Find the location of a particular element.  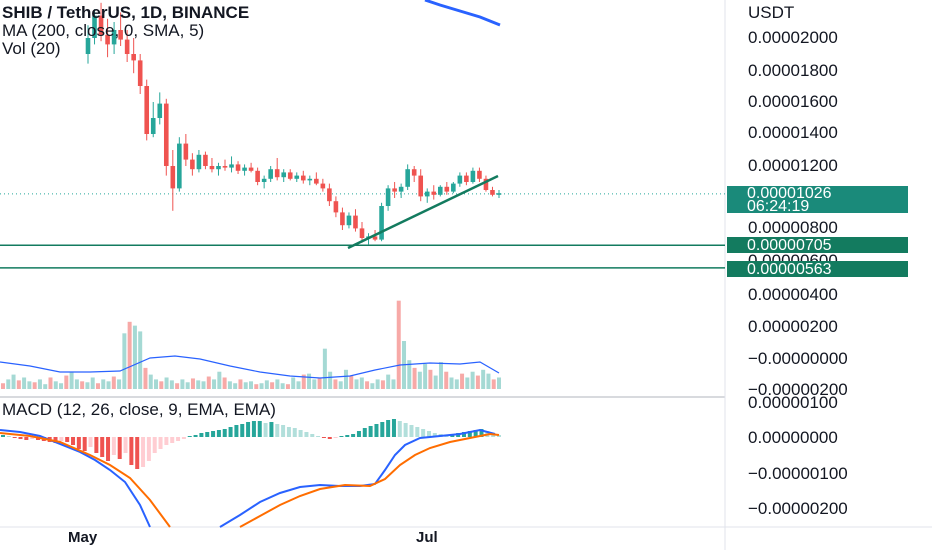

time-label-may: May is located at coordinates (83, 537).